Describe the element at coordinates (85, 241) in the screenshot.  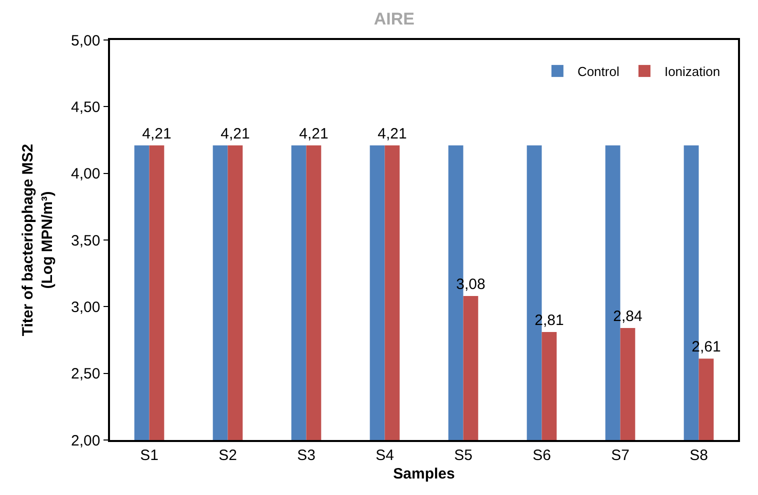
I see `y-tick-label: 3,50` at that location.